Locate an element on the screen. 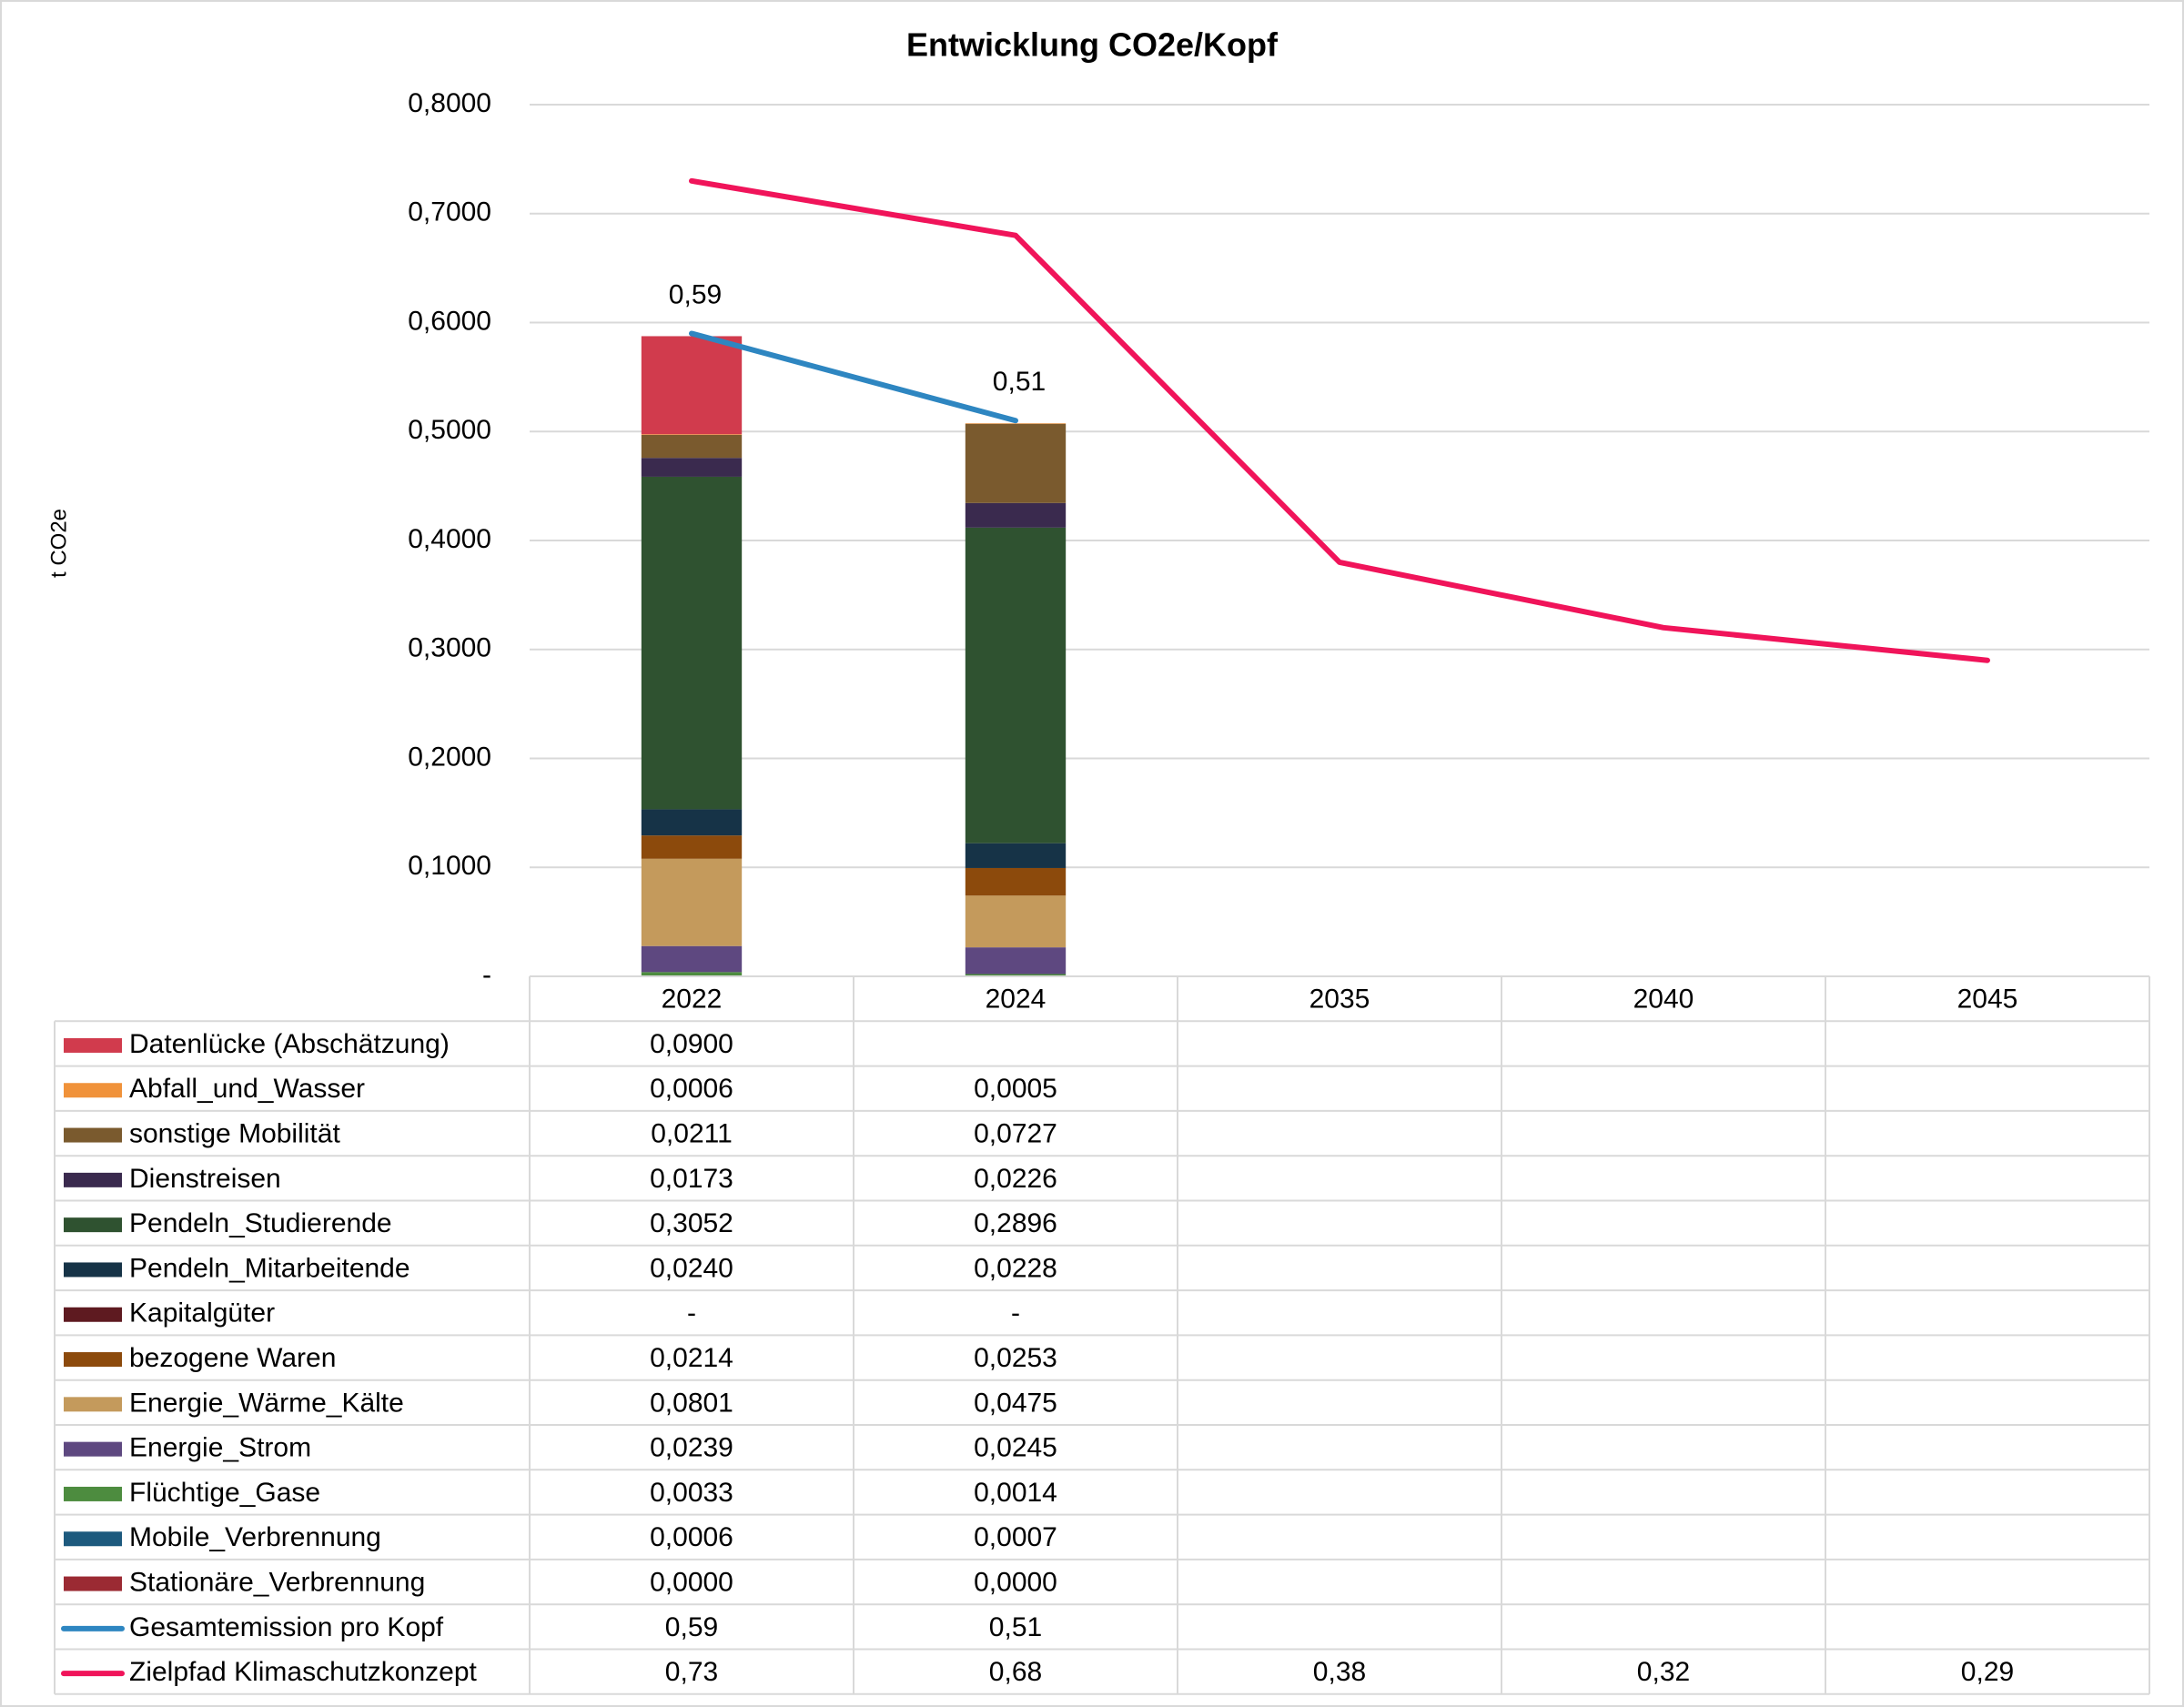  table-cell: 0,3052 is located at coordinates (691, 1223).